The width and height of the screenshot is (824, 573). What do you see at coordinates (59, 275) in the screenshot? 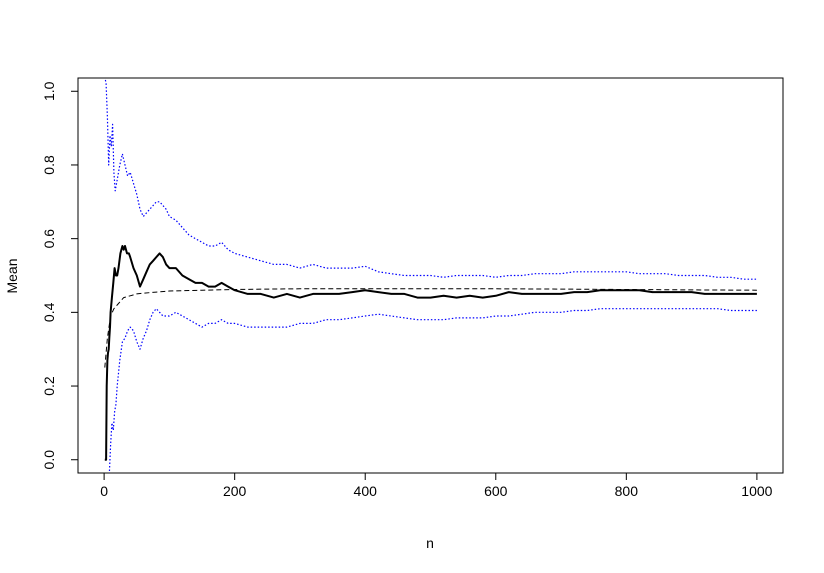
I see `y-ticks: 0.0 0.2 0.4 0.6 0.8 1.0` at bounding box center [59, 275].